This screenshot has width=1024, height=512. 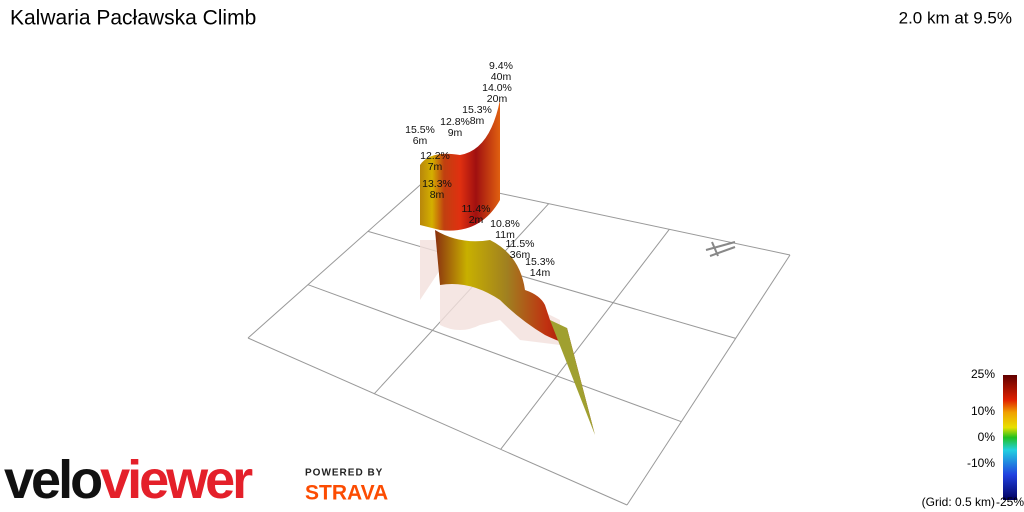 What do you see at coordinates (540, 273) in the screenshot?
I see `annotation-length: 14m` at bounding box center [540, 273].